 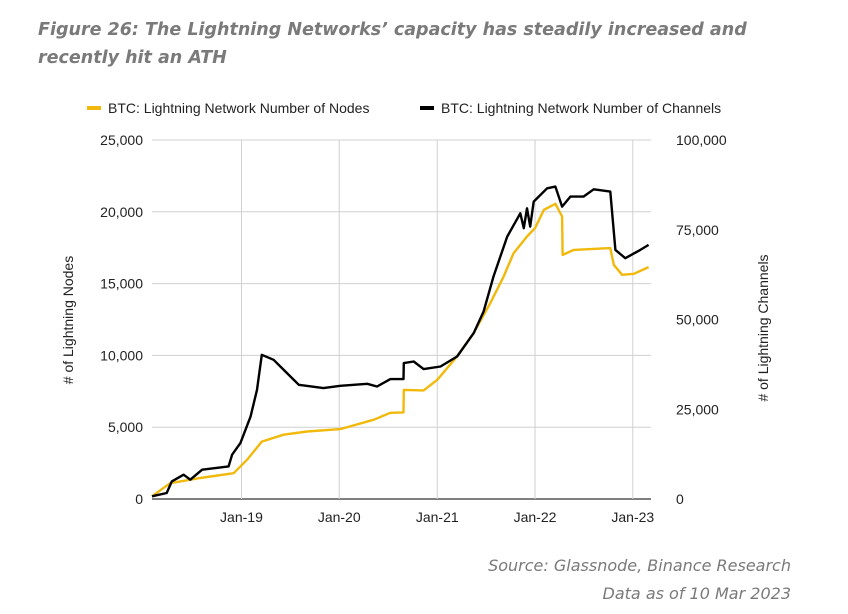 What do you see at coordinates (339, 517) in the screenshot?
I see `x-tick-label: Jan-20` at bounding box center [339, 517].